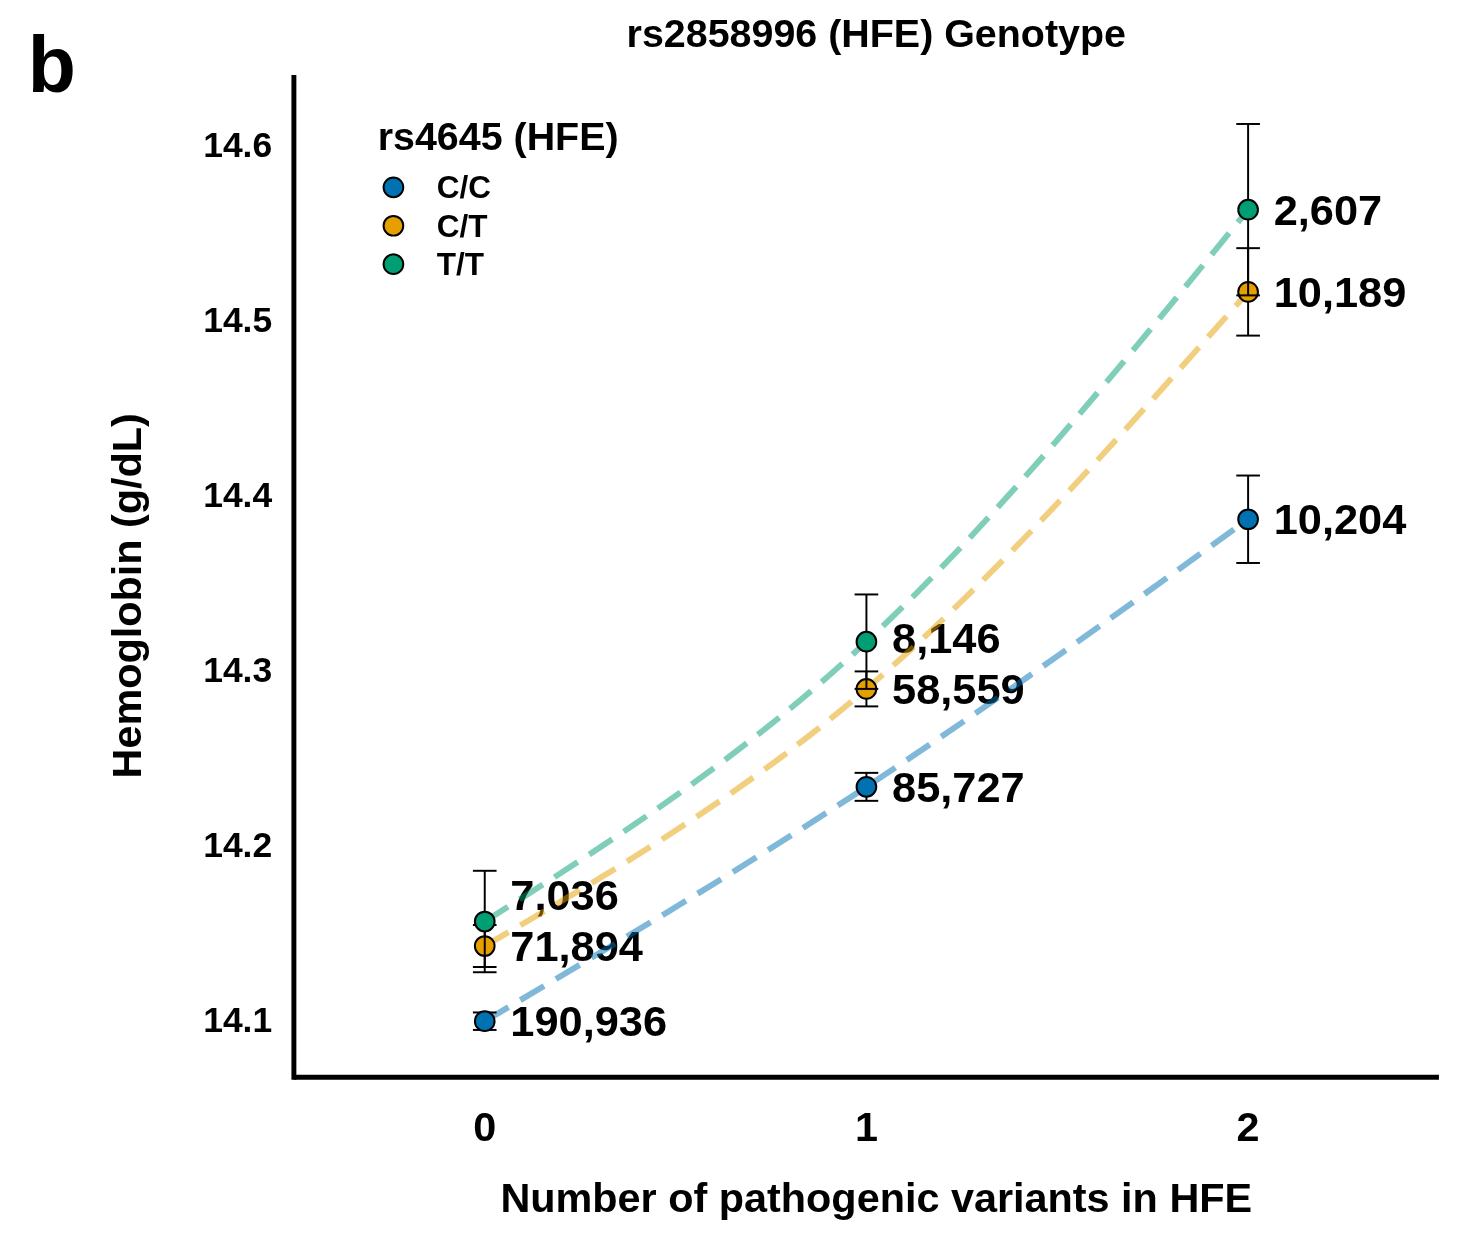 This screenshot has height=1234, width=1457. Describe the element at coordinates (238, 320) in the screenshot. I see `y-tick-label: 14.5` at that location.